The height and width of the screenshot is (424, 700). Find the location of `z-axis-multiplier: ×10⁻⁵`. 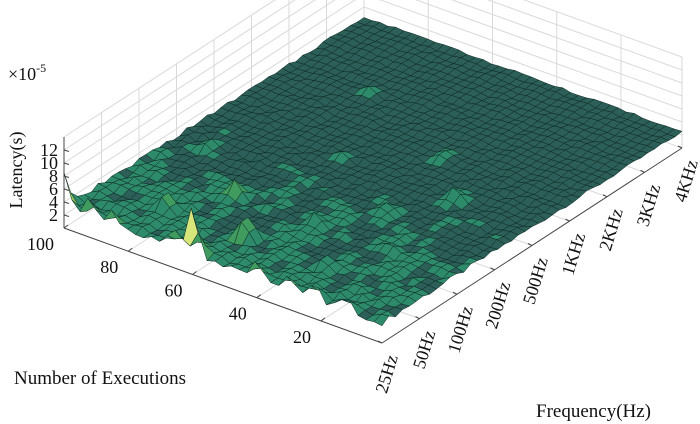

z-axis-multiplier: ×10⁻⁵ is located at coordinates (27, 72).